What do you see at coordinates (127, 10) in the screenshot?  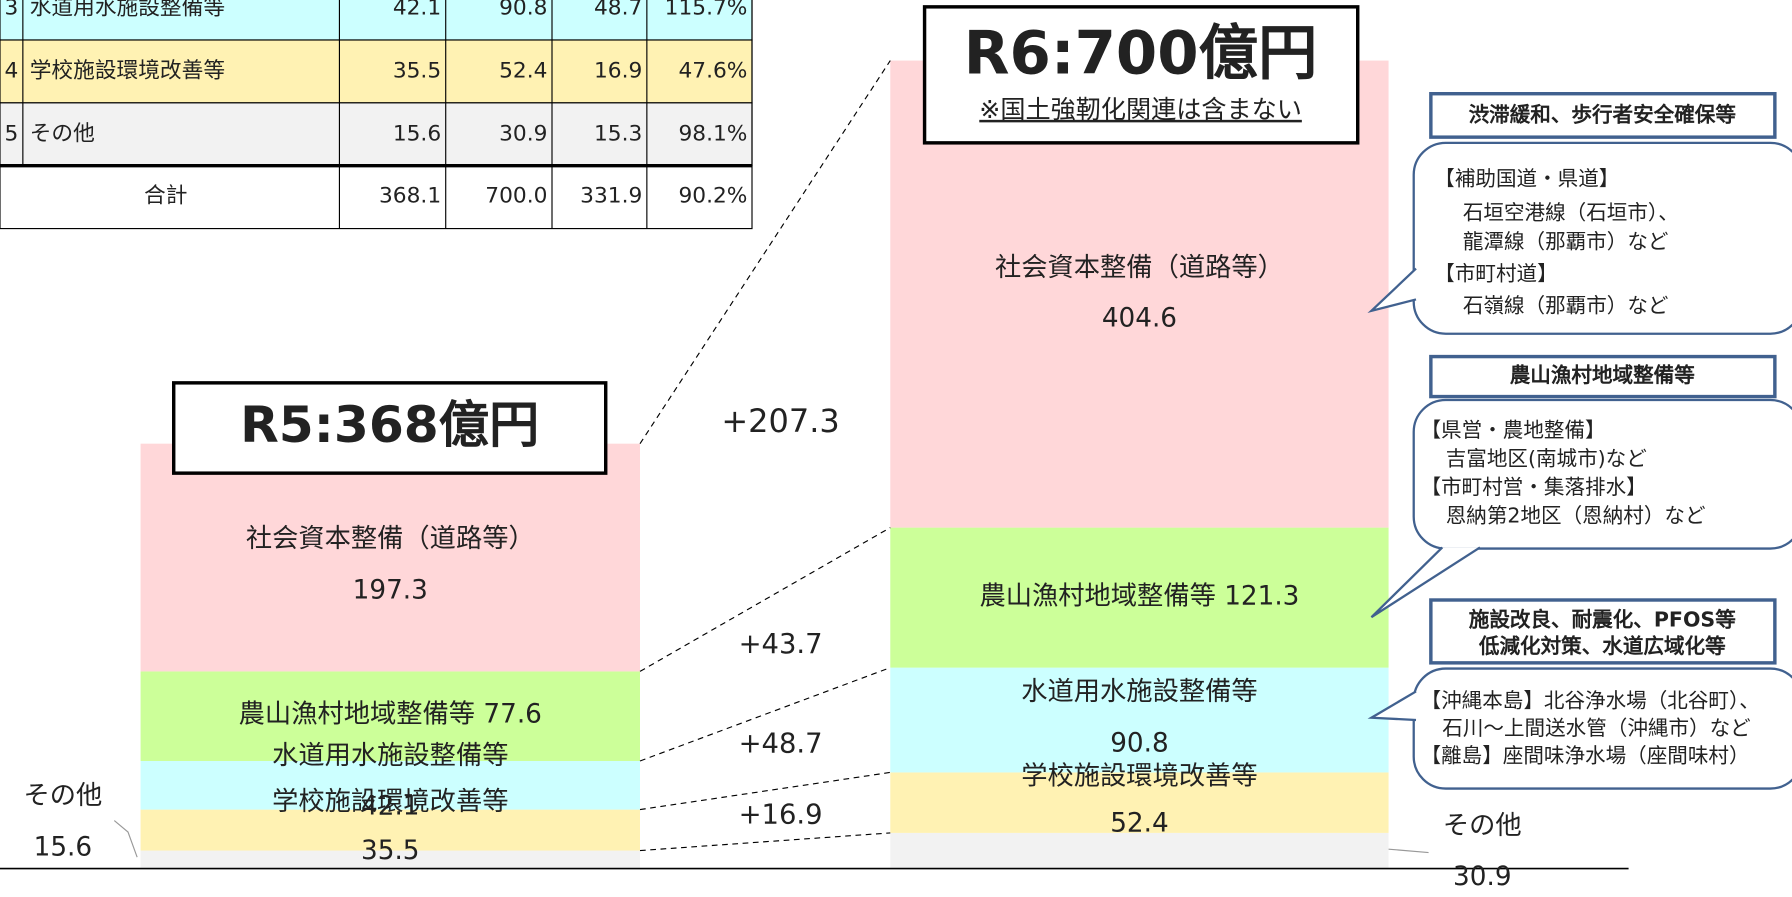 I see `table-cell: 水道用水施設整備等` at bounding box center [127, 10].